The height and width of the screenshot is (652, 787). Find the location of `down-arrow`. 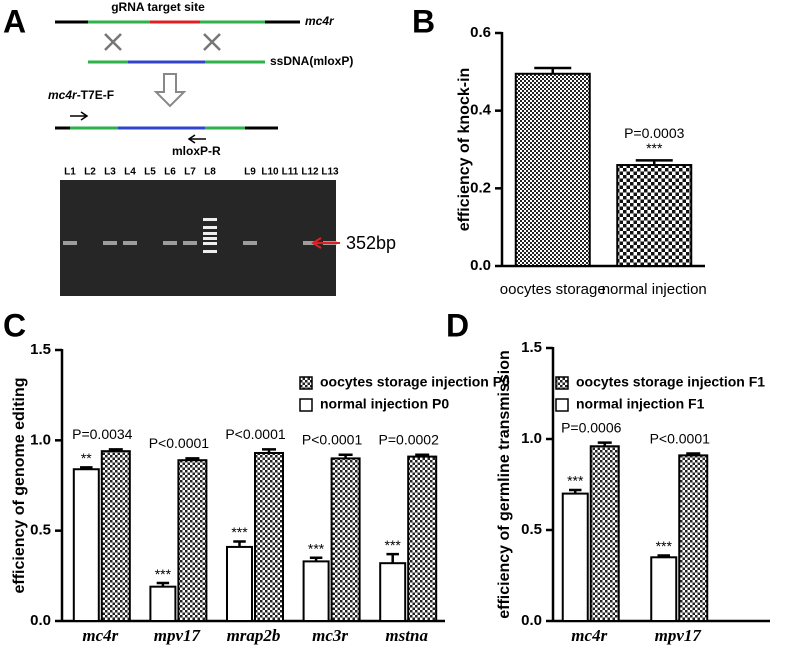

down-arrow is located at coordinates (170, 90).